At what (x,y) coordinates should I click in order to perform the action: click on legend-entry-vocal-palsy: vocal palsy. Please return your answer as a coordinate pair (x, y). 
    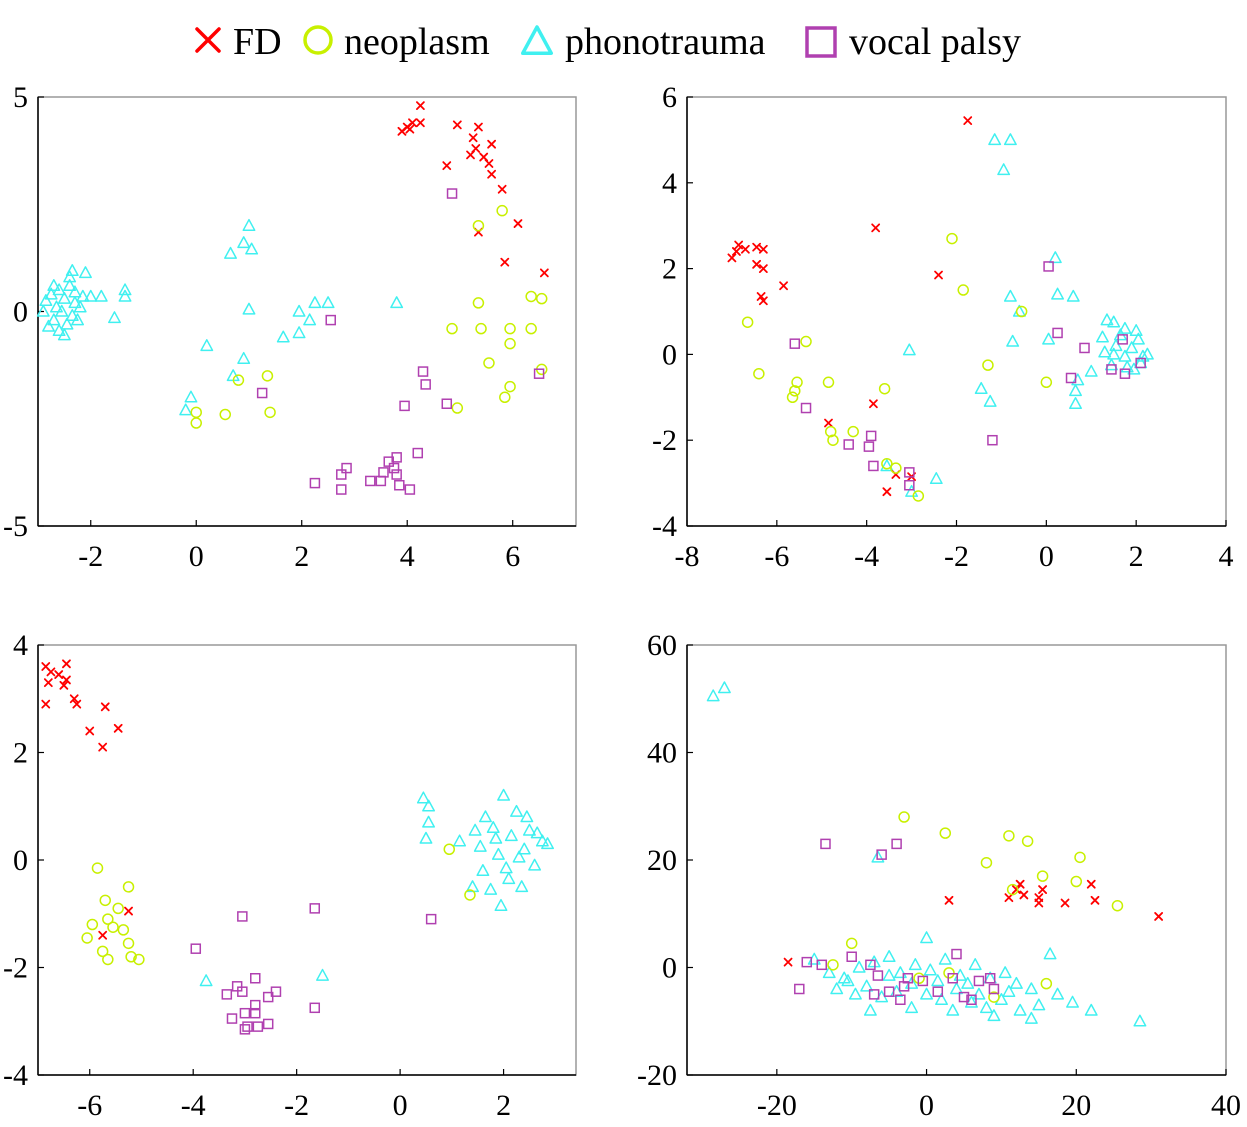
    Looking at the image, I should click on (913, 42).